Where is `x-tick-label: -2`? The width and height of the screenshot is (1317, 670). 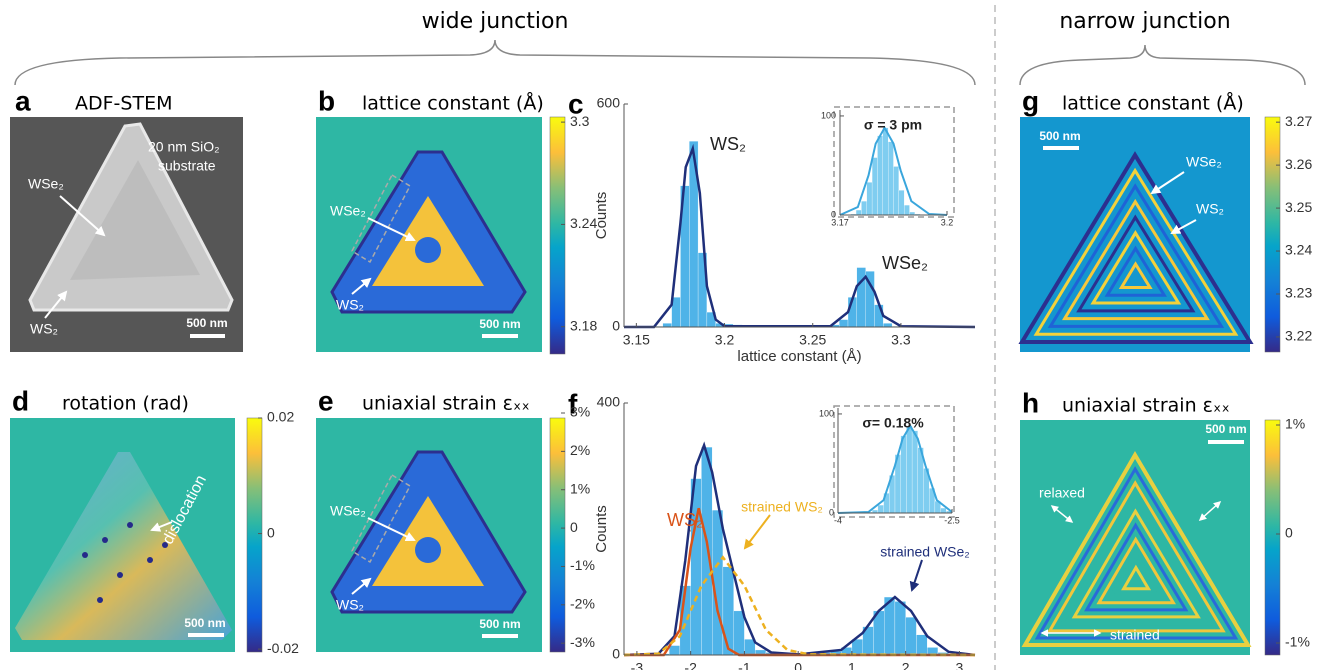 x-tick-label: -2 is located at coordinates (690, 665).